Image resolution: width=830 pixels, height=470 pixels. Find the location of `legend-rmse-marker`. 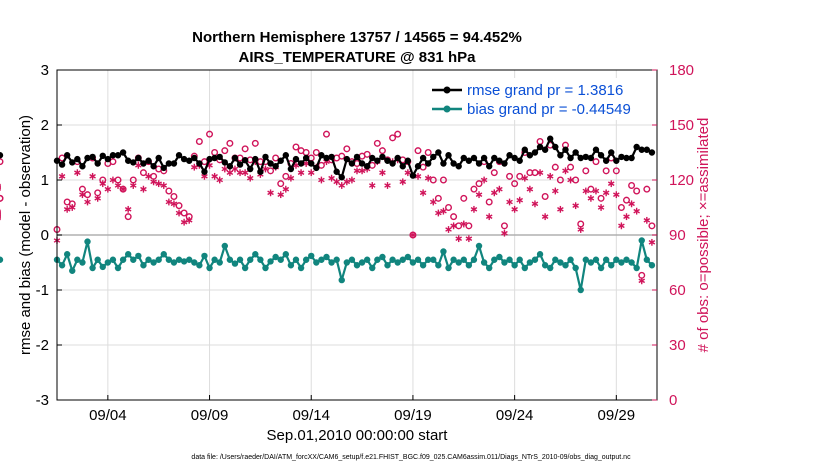

legend-rmse-marker is located at coordinates (447, 90).